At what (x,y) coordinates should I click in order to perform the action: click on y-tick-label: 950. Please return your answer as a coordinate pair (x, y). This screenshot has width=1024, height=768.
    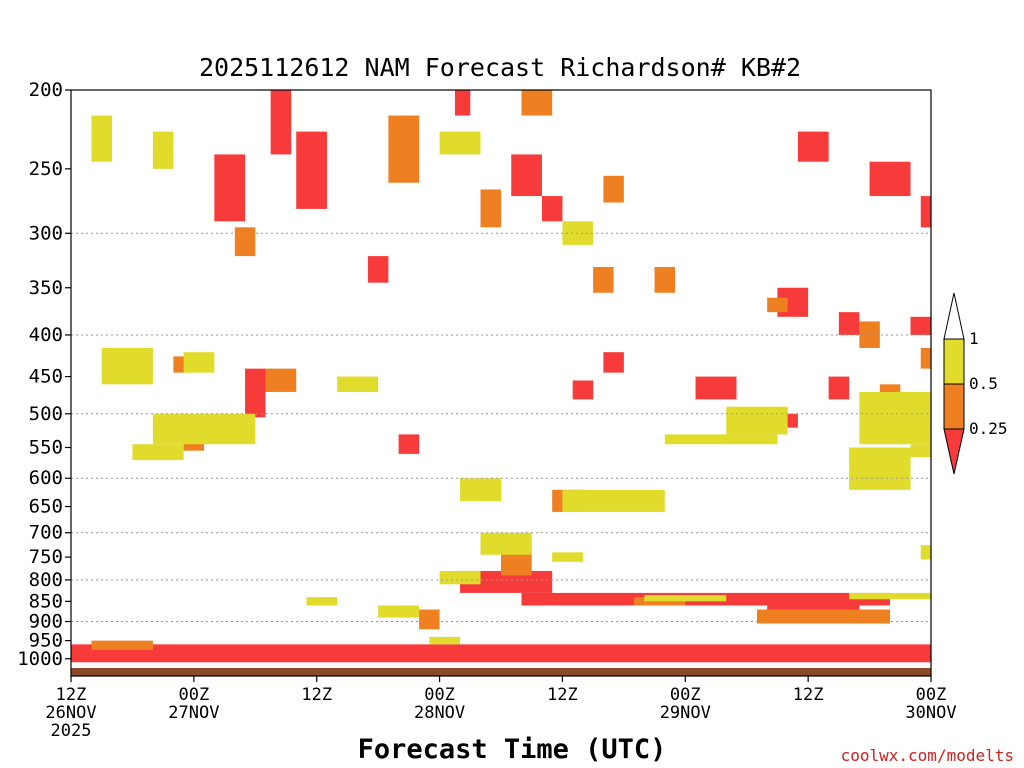
    Looking at the image, I should click on (46, 641).